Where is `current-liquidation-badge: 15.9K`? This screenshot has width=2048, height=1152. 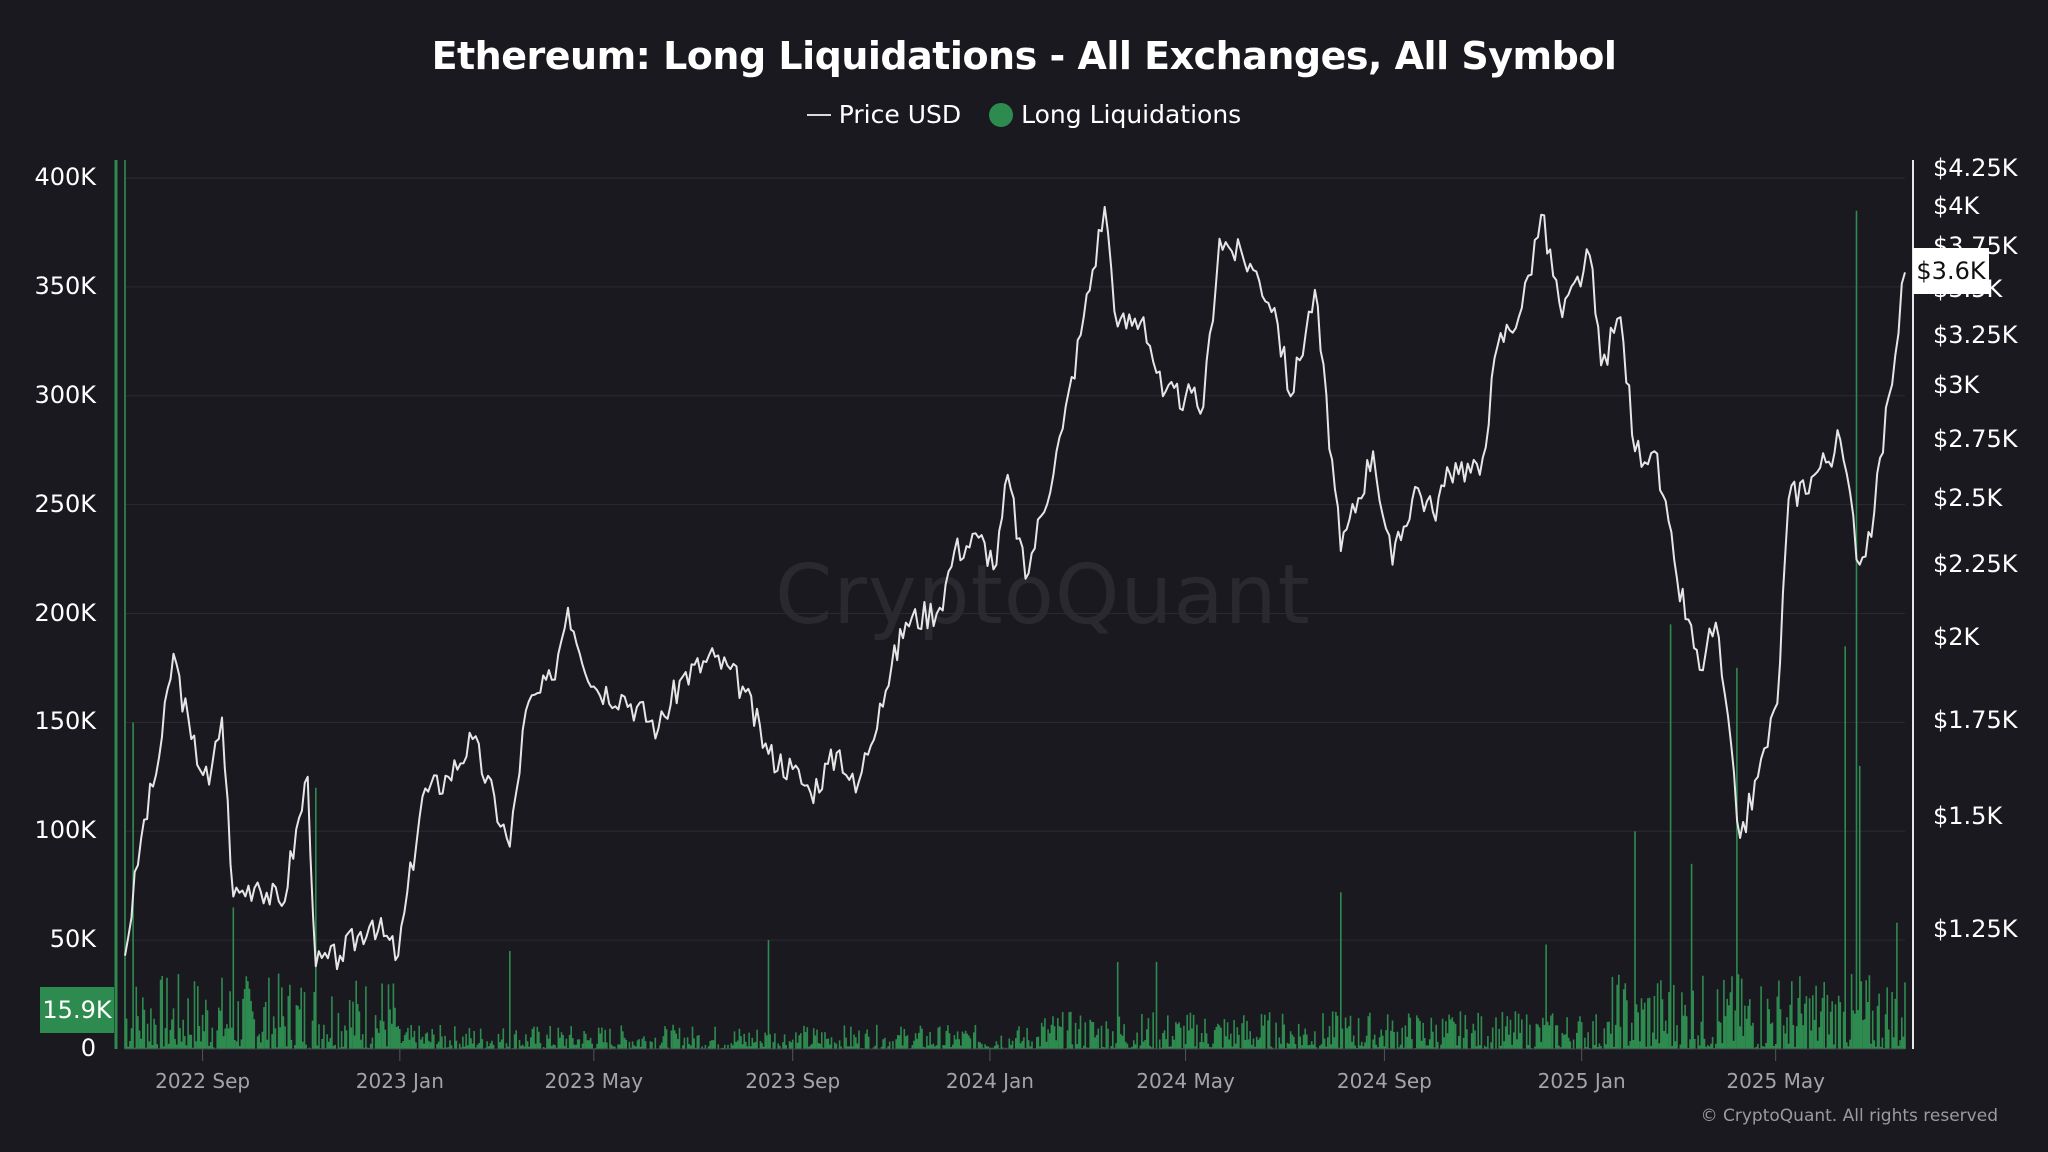
current-liquidation-badge: 15.9K is located at coordinates (77, 1010).